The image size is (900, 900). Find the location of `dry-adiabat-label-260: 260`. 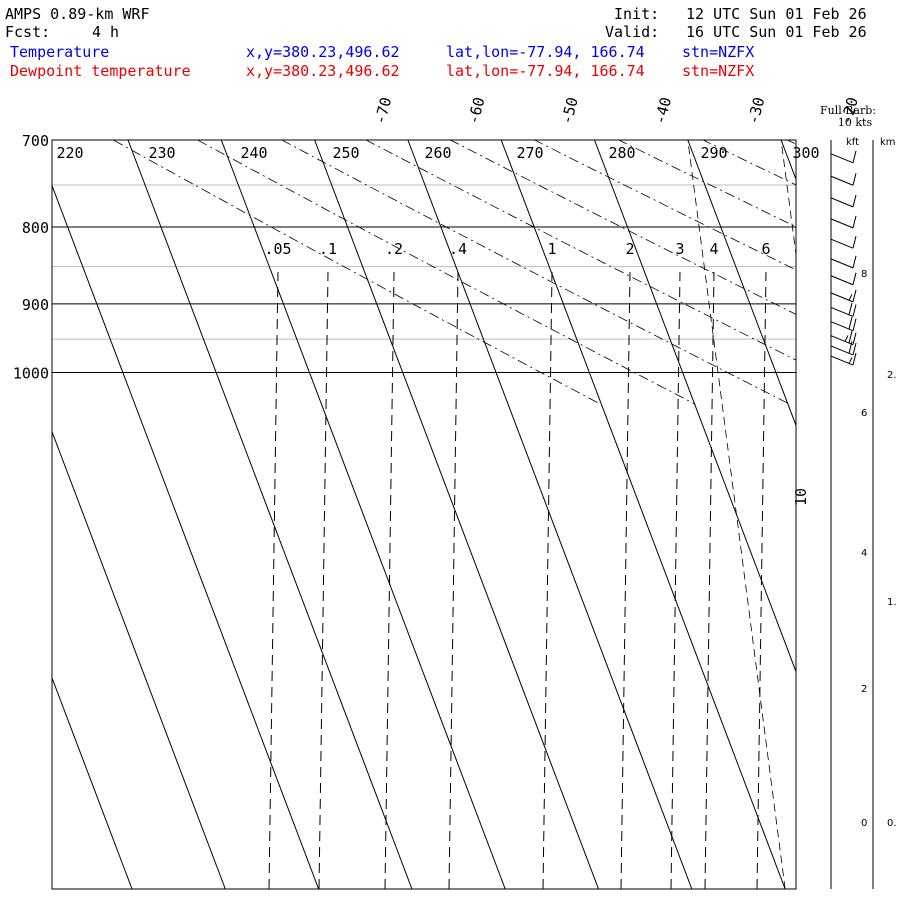

dry-adiabat-label-260: 260 is located at coordinates (437, 153).